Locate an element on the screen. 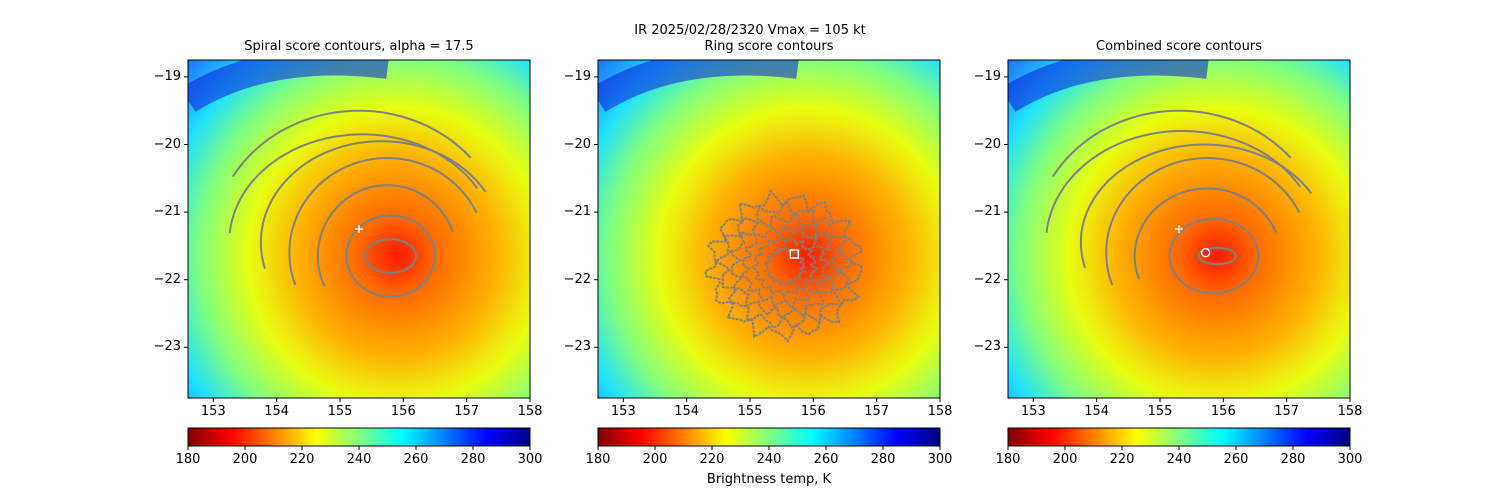  colorbar-ring is located at coordinates (769, 438).